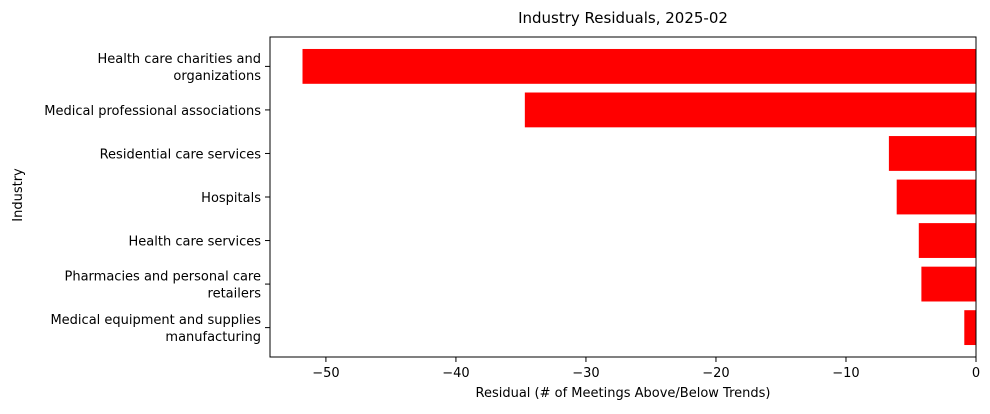 The height and width of the screenshot is (414, 990). Describe the element at coordinates (18, 195) in the screenshot. I see `y-axis-label: Industry` at that location.